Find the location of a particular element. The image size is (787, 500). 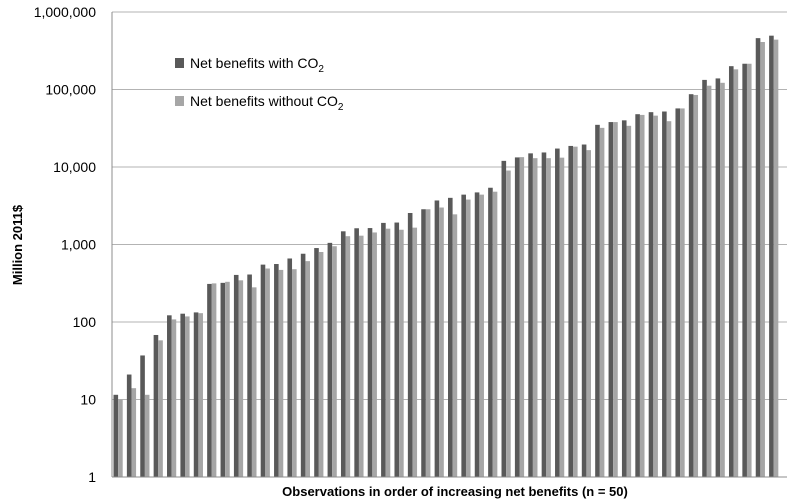

y-tick-label: 100,000 is located at coordinates (70, 90).